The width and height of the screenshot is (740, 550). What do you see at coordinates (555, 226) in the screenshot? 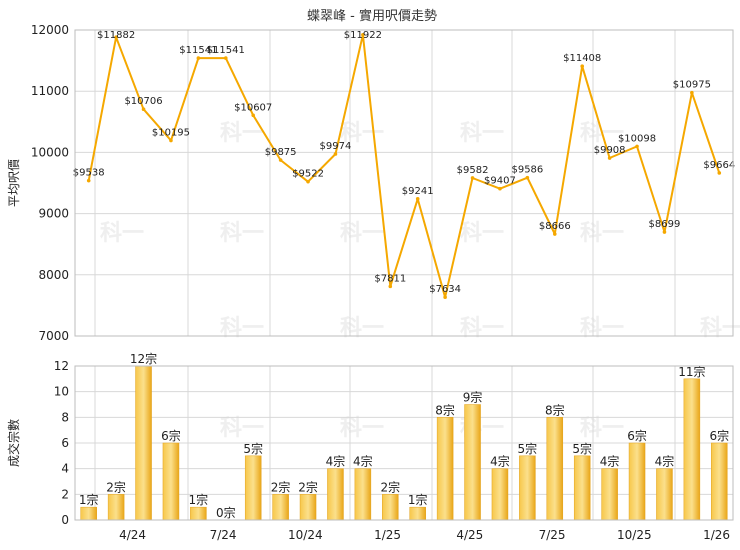
I see `price-data-label: $8666` at bounding box center [555, 226].